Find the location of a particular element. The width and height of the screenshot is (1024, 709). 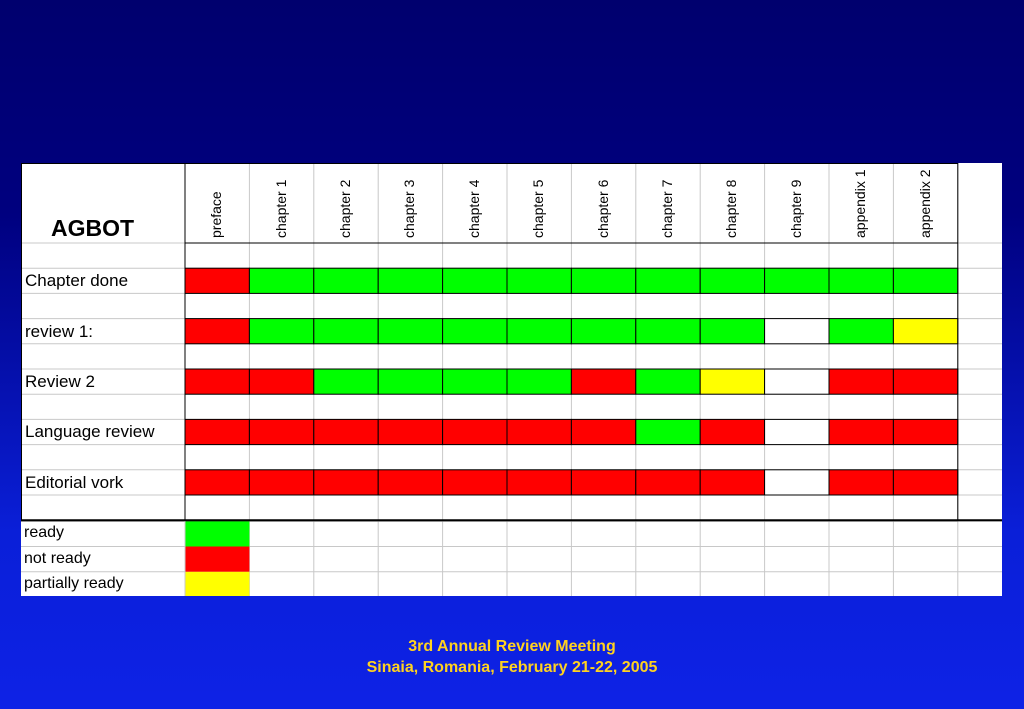

legend-label: ready is located at coordinates (44, 533).